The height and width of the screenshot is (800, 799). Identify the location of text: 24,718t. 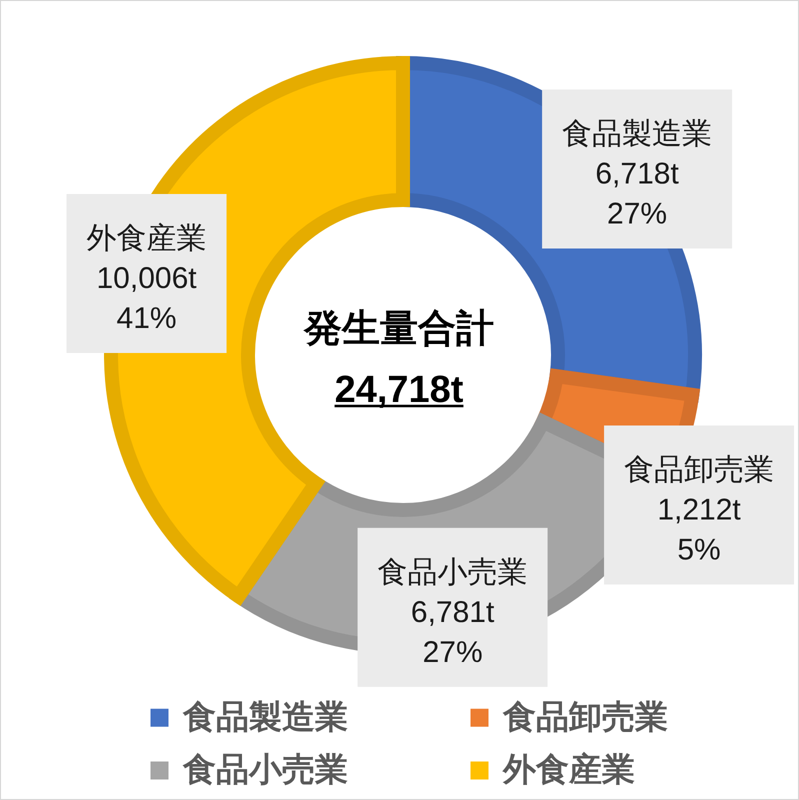
(399, 390).